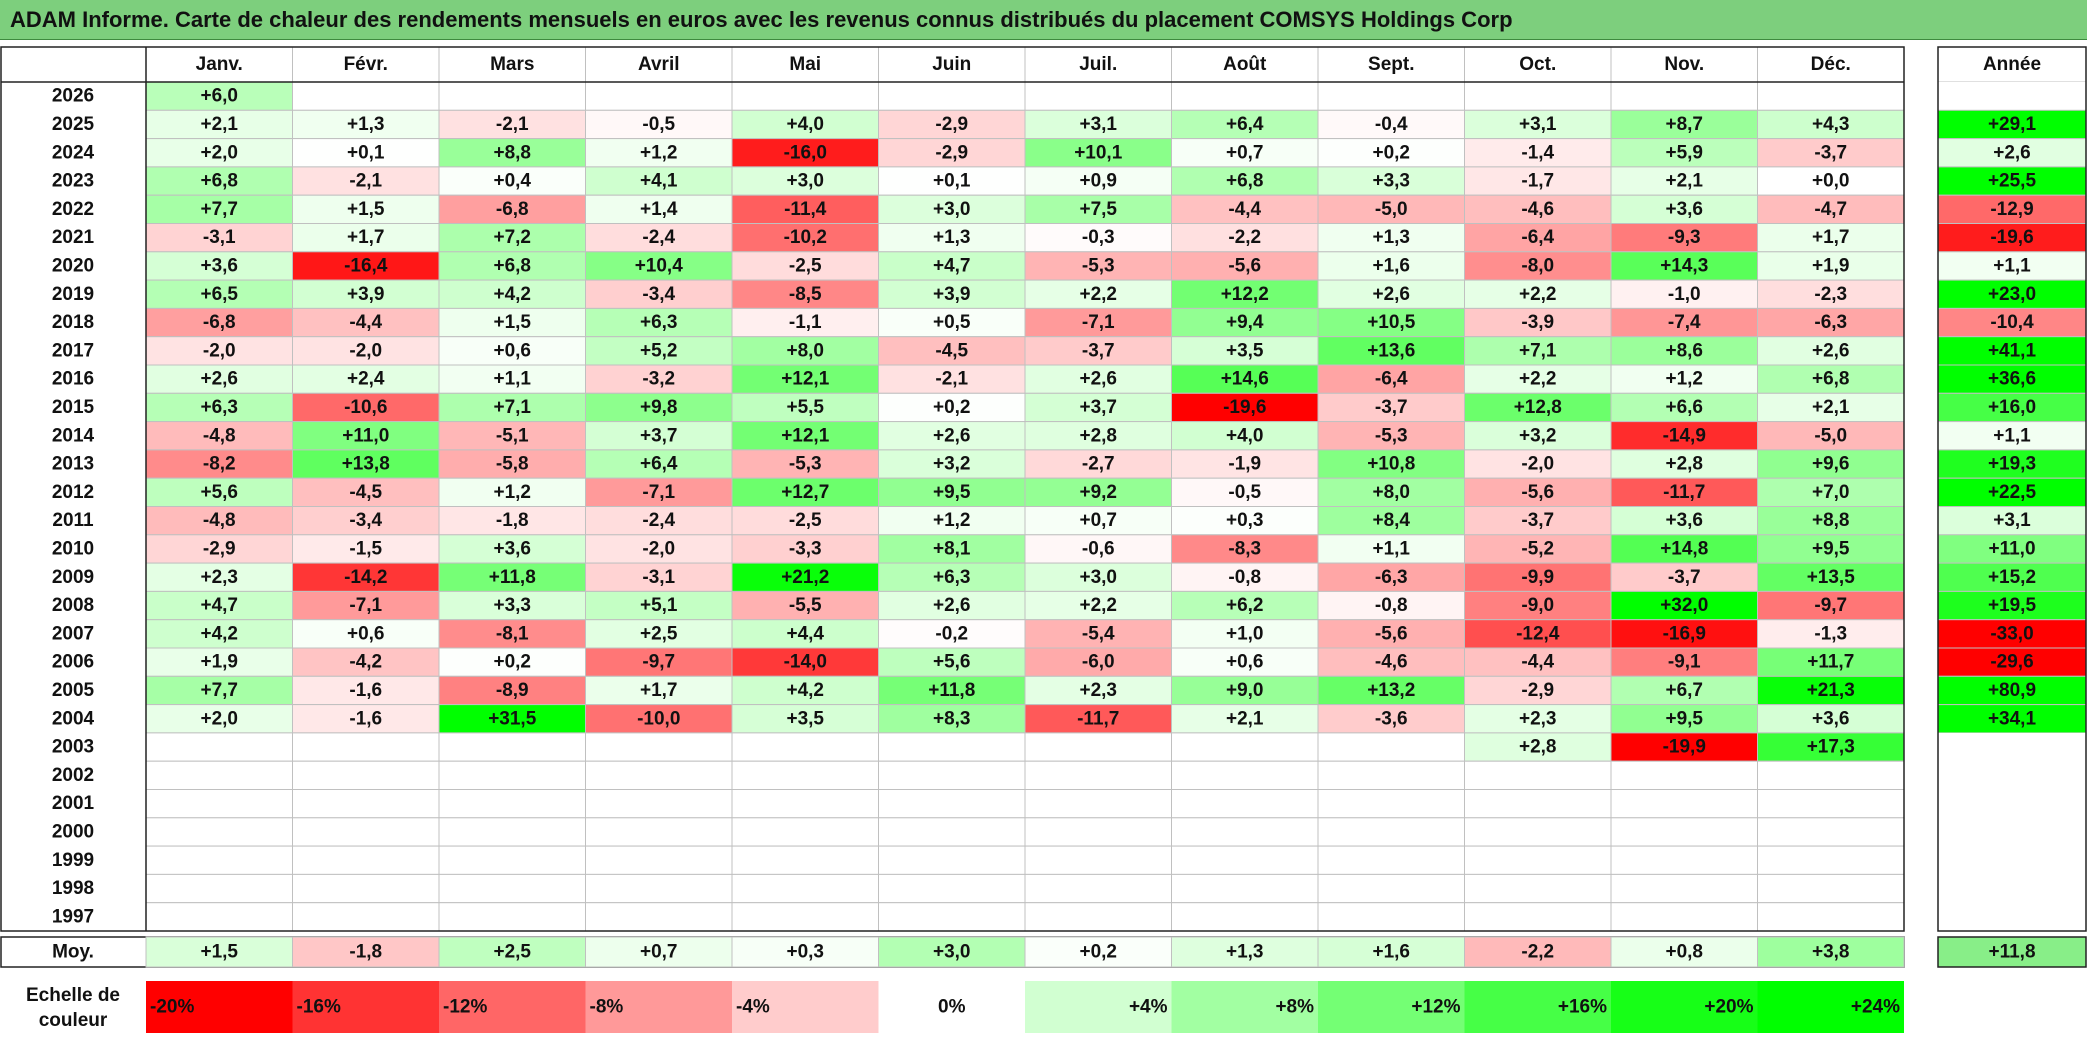 The width and height of the screenshot is (2087, 1037). I want to click on row-year-label: 2024, so click(73, 152).